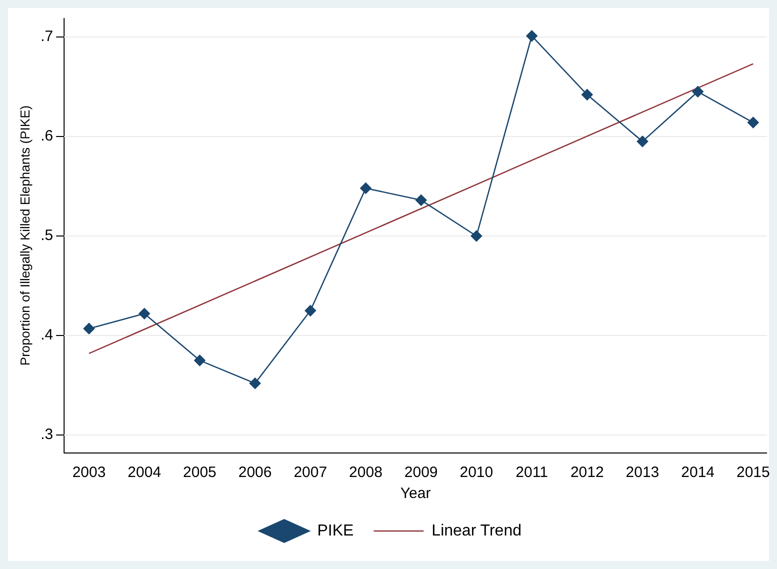 The height and width of the screenshot is (569, 777). Describe the element at coordinates (477, 473) in the screenshot. I see `x-tick-label: 2010` at that location.